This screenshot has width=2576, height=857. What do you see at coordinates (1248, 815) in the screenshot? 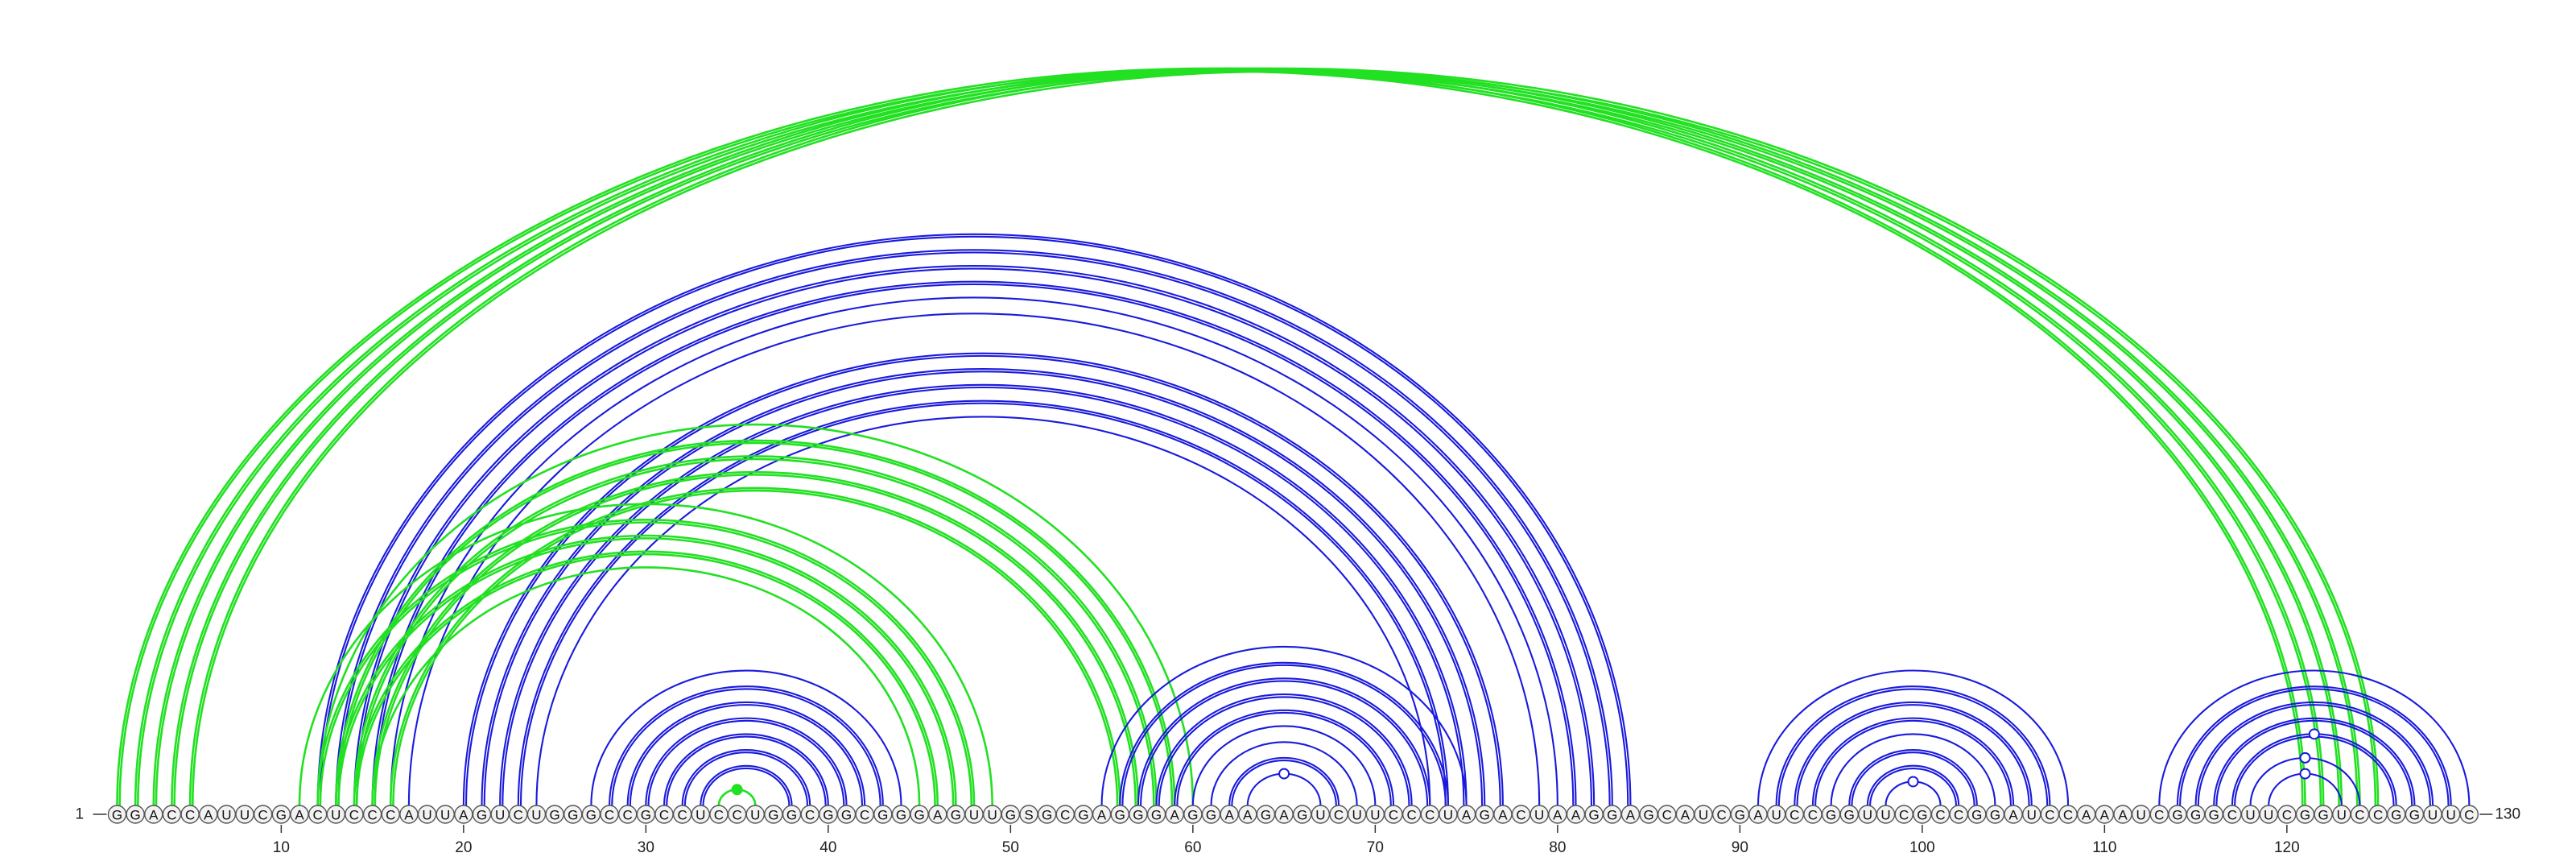
I see `nucleotide-63: A` at bounding box center [1248, 815].